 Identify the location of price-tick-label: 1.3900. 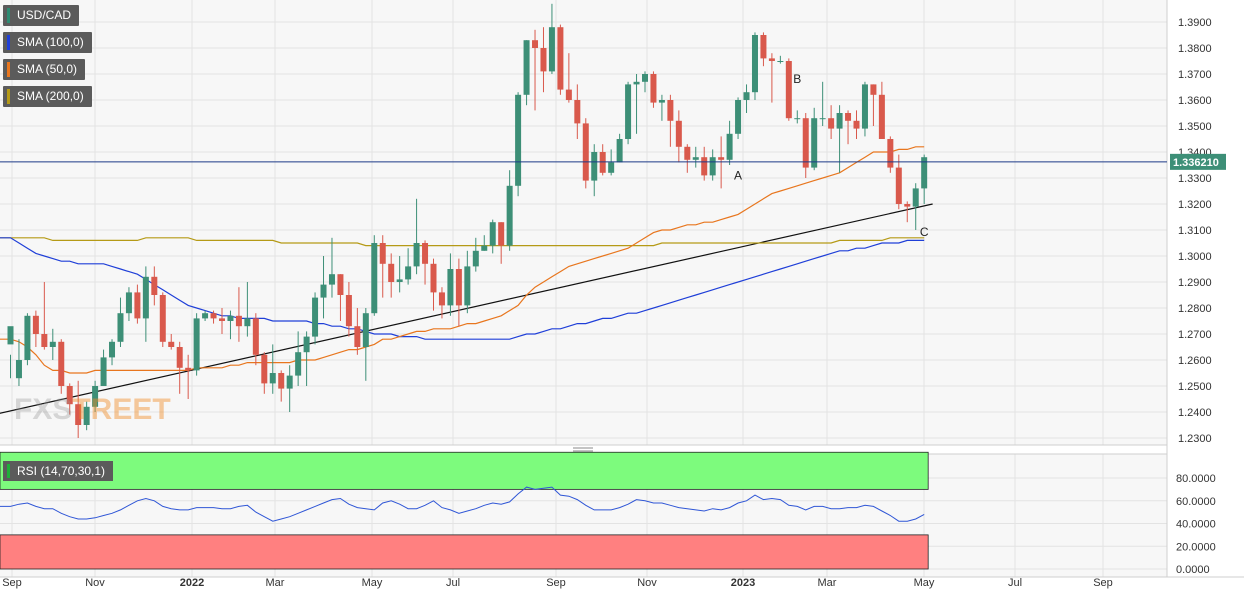
(1195, 23).